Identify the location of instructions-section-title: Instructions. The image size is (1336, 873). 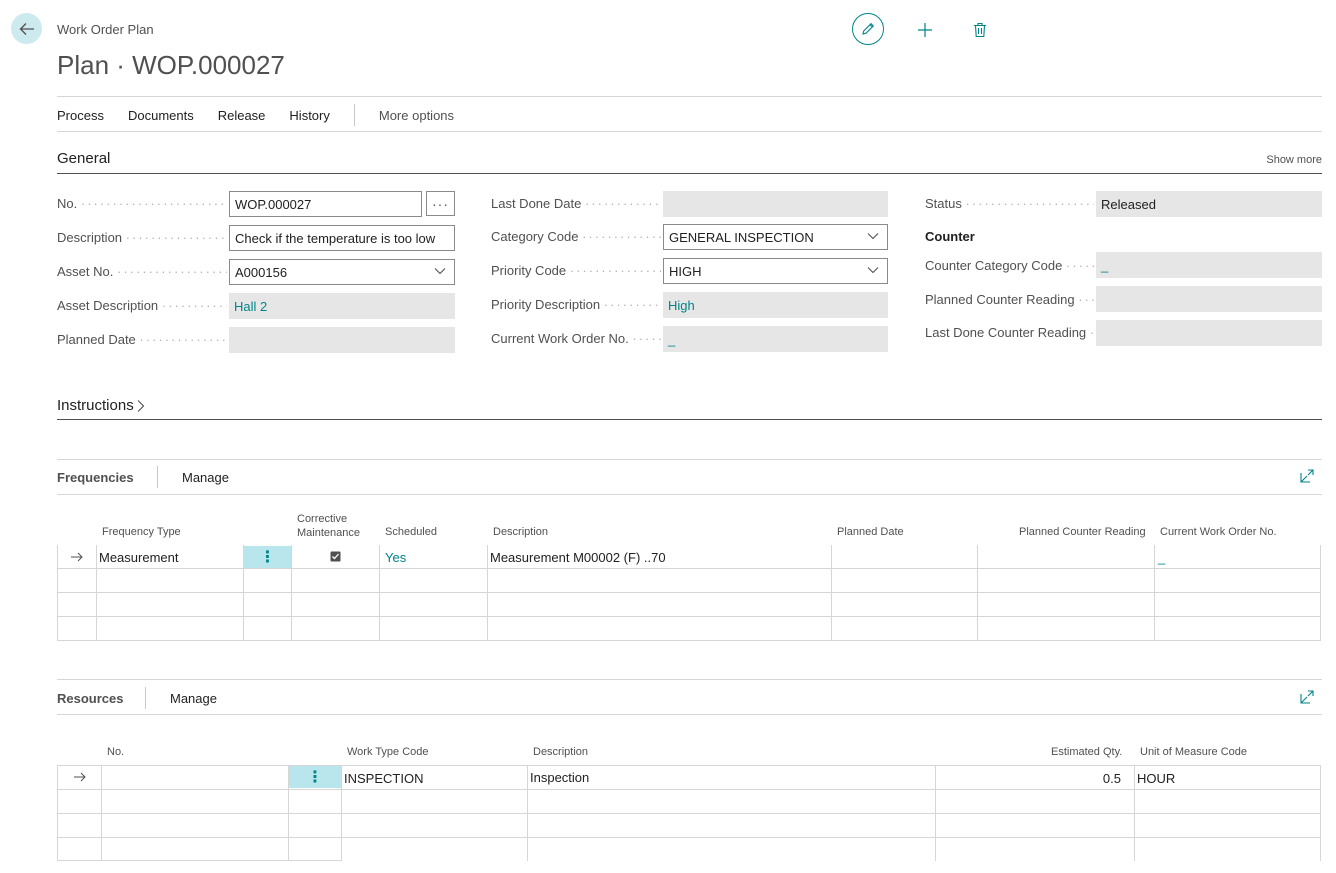
(101, 405).